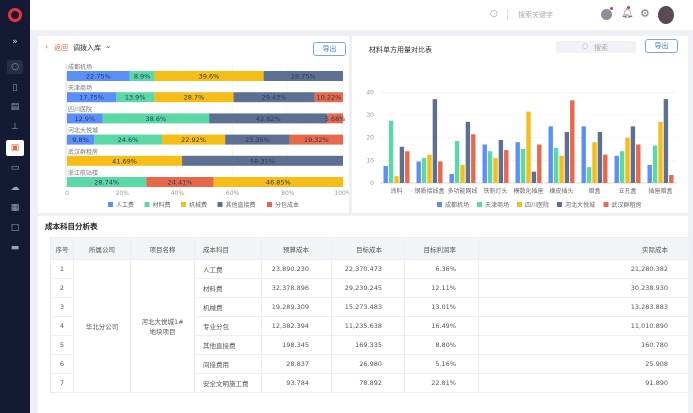 Image resolution: width=693 pixels, height=413 pixels. I want to click on calendar-icon: ▦, so click(15, 208).